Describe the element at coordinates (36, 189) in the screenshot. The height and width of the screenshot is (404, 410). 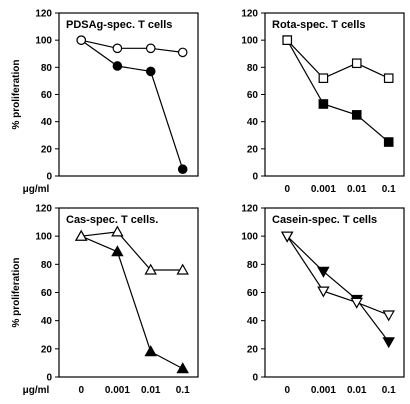
I see `x-unit-label-upper: μg/ml` at that location.